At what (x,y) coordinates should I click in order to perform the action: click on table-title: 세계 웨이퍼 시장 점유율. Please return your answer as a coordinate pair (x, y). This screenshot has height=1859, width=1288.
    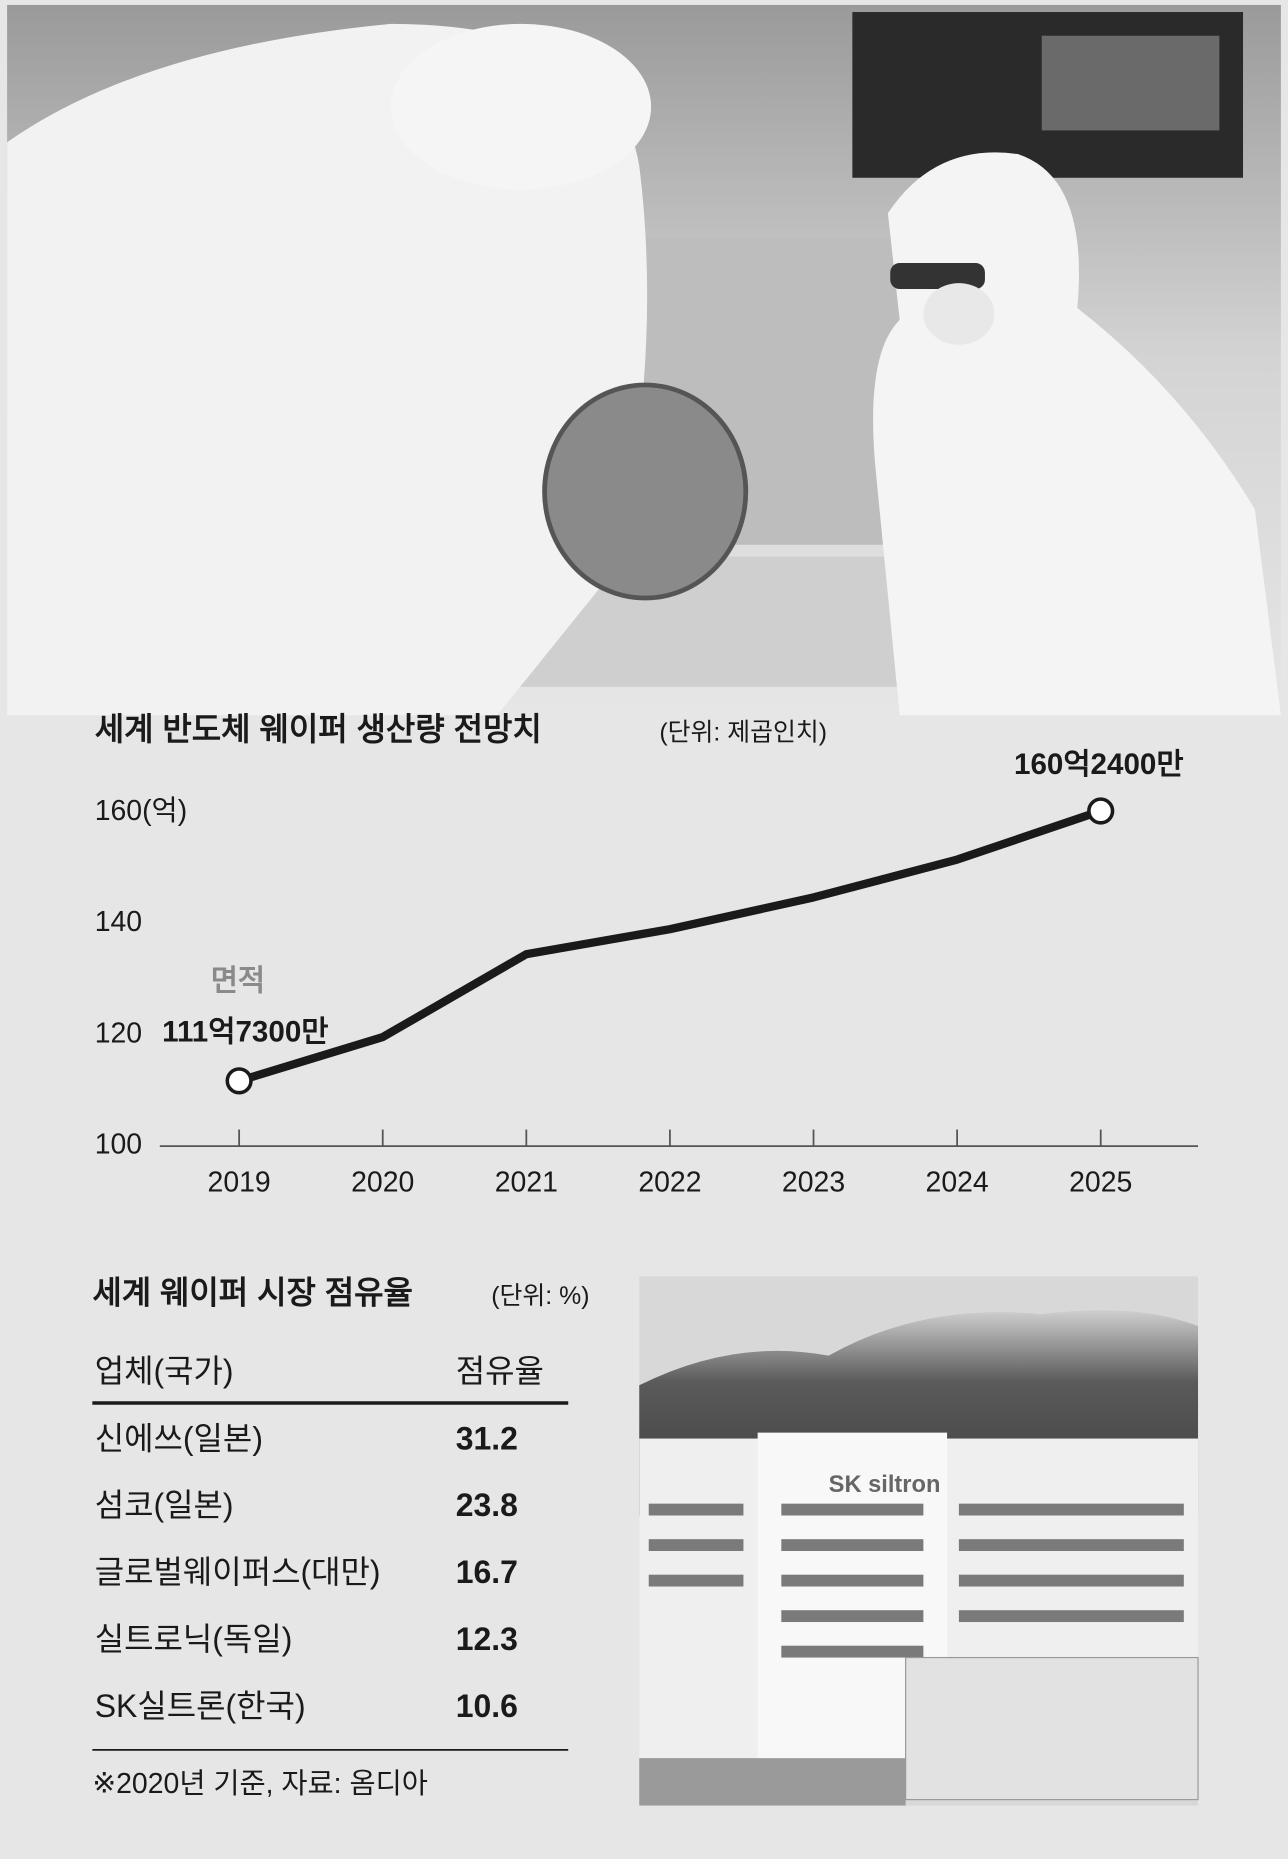
    Looking at the image, I should click on (252, 1293).